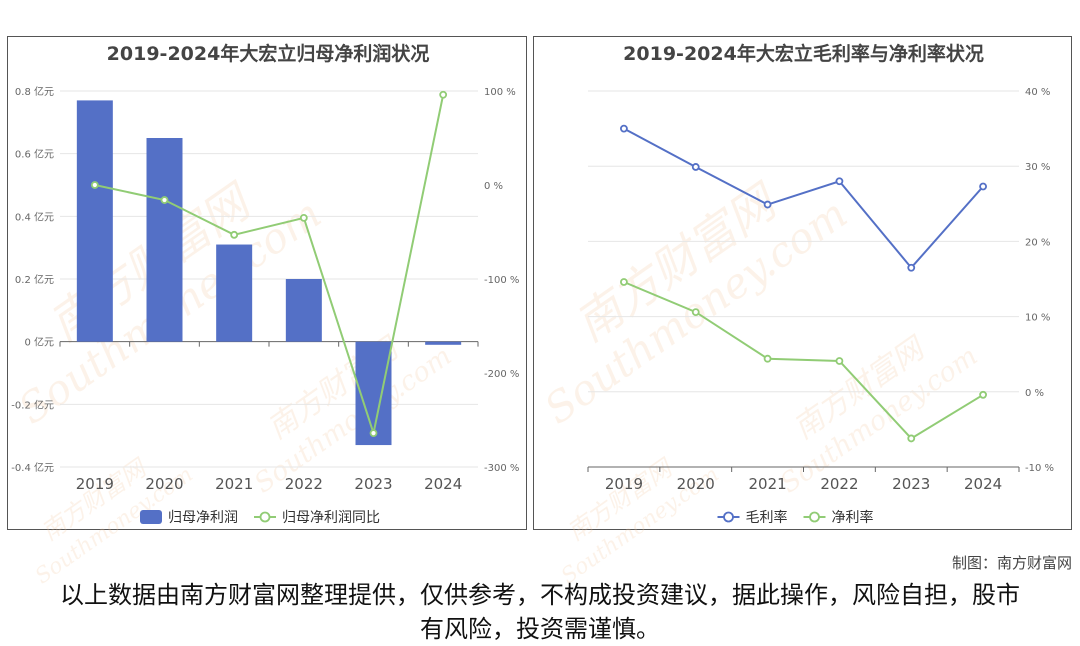  I want to click on chart-legend: 归母净利润 归母净利润同比, so click(260, 517).